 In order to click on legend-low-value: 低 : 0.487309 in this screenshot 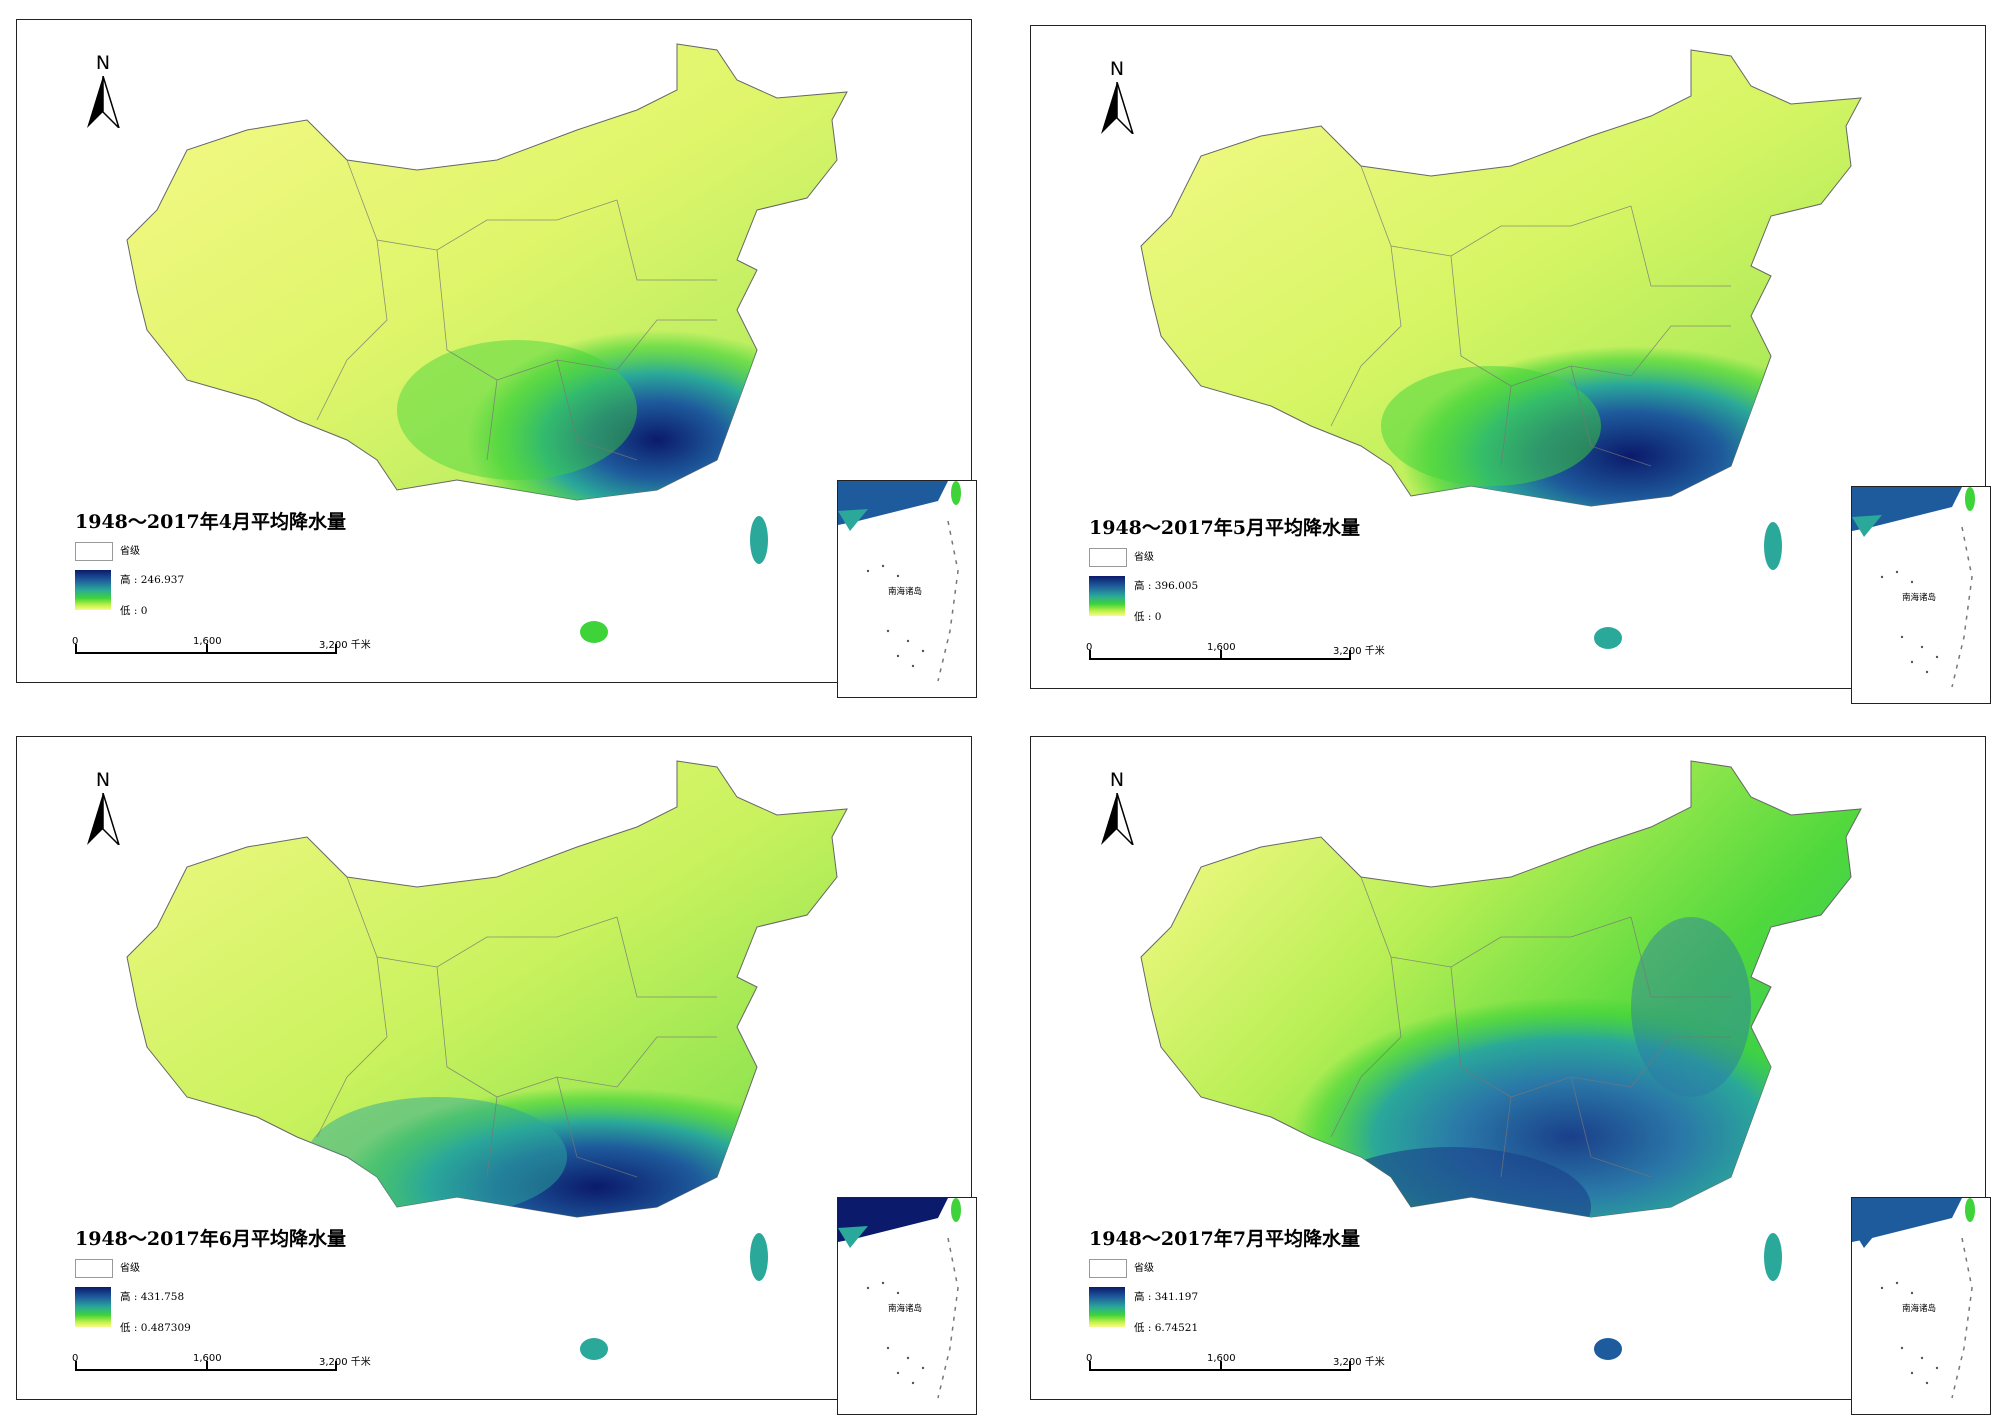, I will do `click(155, 1328)`.